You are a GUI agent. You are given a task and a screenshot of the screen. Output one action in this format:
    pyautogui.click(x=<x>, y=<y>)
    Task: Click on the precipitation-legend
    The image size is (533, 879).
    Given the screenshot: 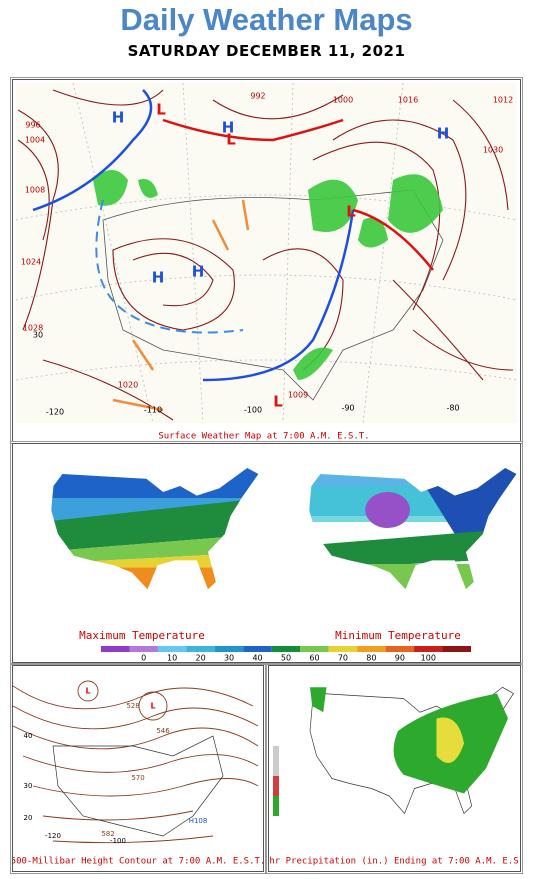 What is the action you would take?
    pyautogui.click(x=276, y=781)
    